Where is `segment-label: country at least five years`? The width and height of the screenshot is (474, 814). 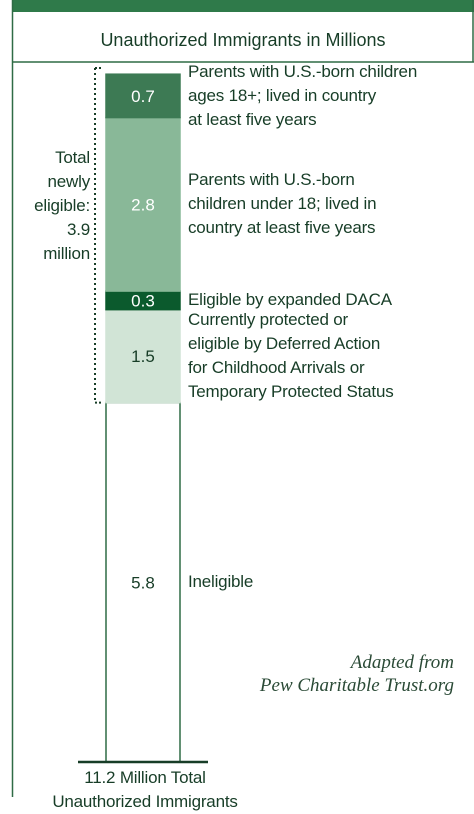
segment-label: country at least five years is located at coordinates (282, 228).